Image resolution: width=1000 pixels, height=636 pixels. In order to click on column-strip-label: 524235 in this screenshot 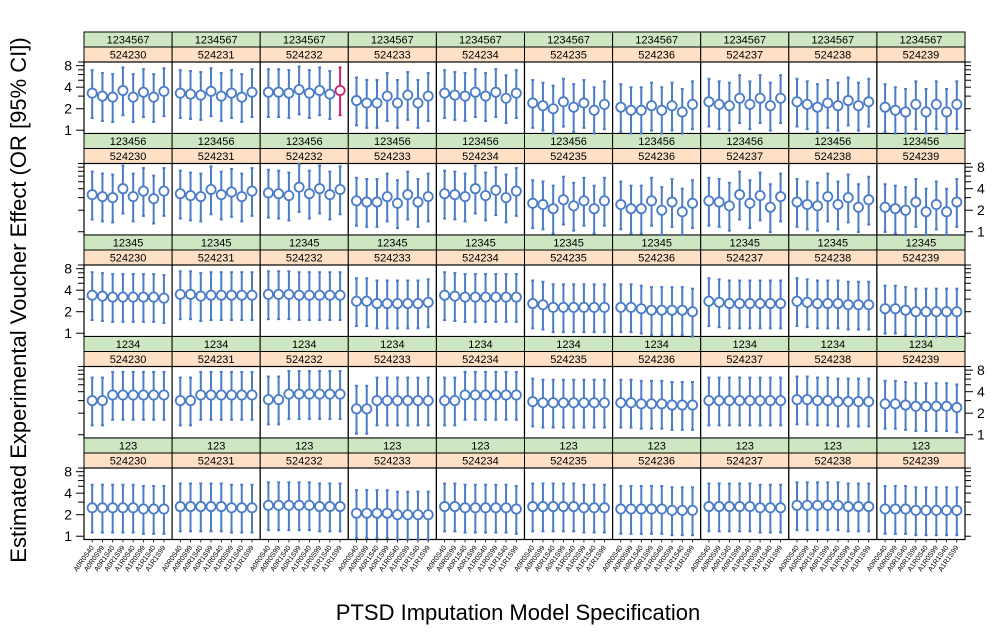, I will do `click(568, 259)`.